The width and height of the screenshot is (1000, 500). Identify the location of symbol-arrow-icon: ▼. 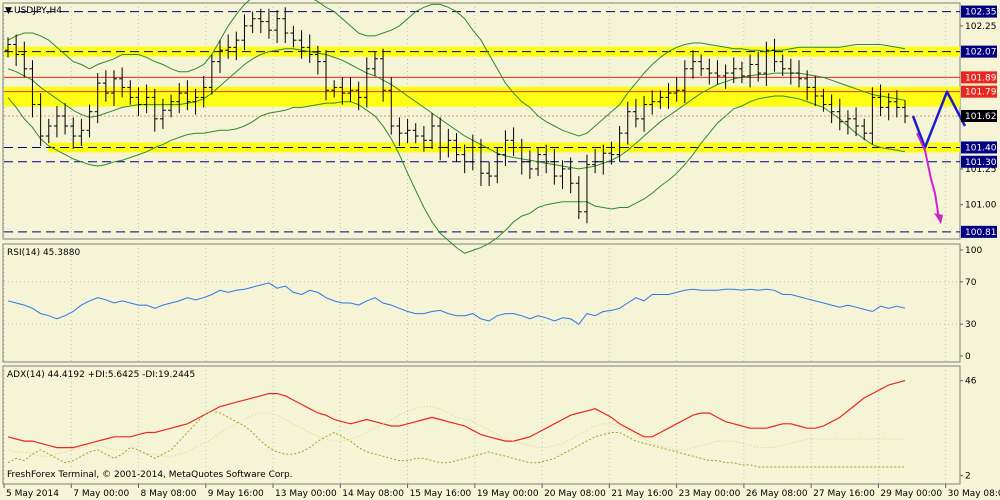
(8, 11).